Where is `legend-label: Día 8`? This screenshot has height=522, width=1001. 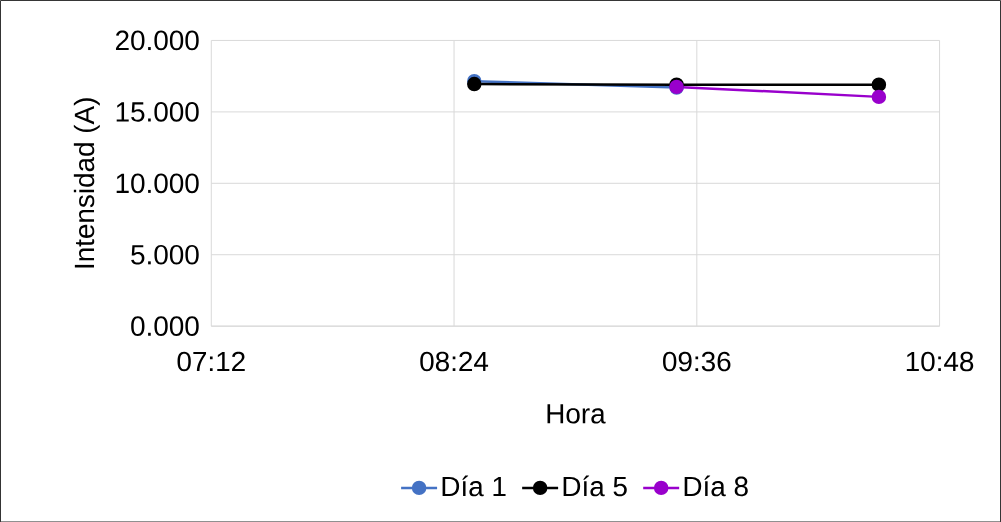
legend-label: Día 8 is located at coordinates (716, 486).